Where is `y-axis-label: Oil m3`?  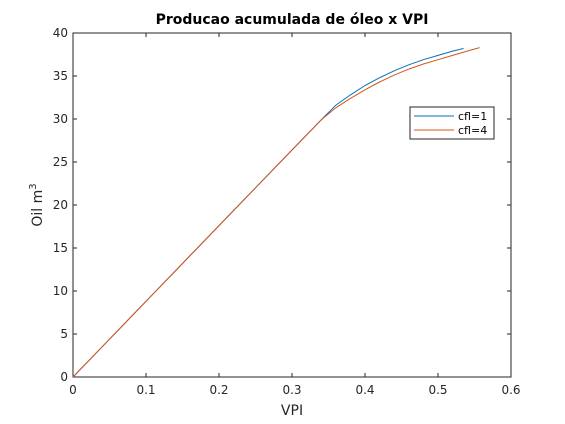 y-axis-label: Oil m3 is located at coordinates (37, 204).